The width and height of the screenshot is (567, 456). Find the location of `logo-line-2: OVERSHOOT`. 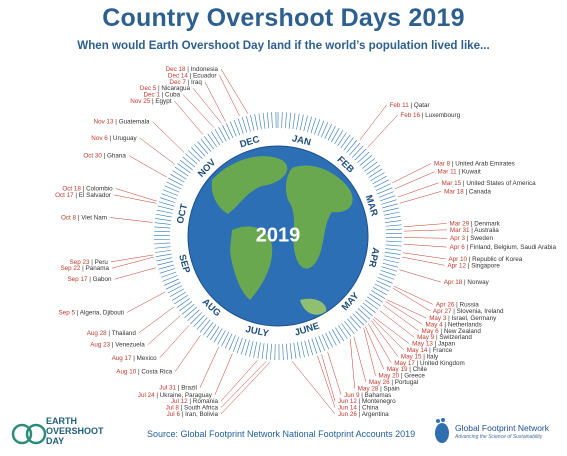

logo-line-2: OVERSHOOT is located at coordinates (75, 431).